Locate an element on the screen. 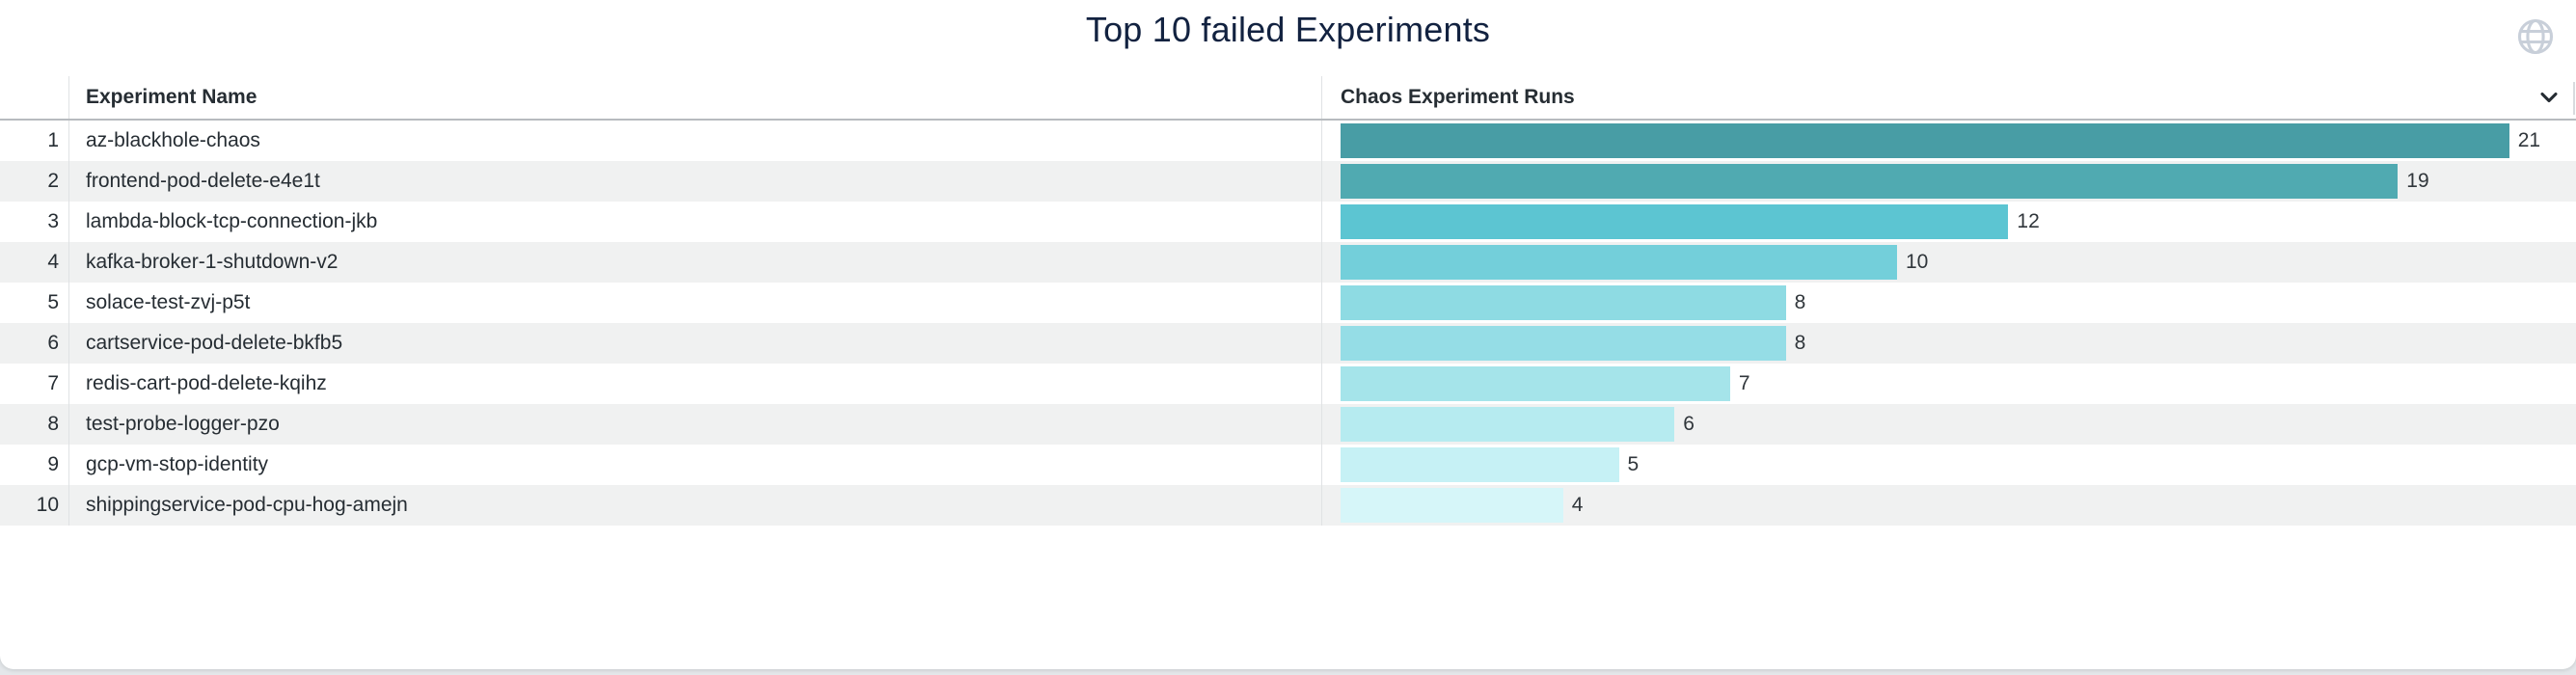 The width and height of the screenshot is (2576, 675). runs-value-label: 10 is located at coordinates (1917, 262).